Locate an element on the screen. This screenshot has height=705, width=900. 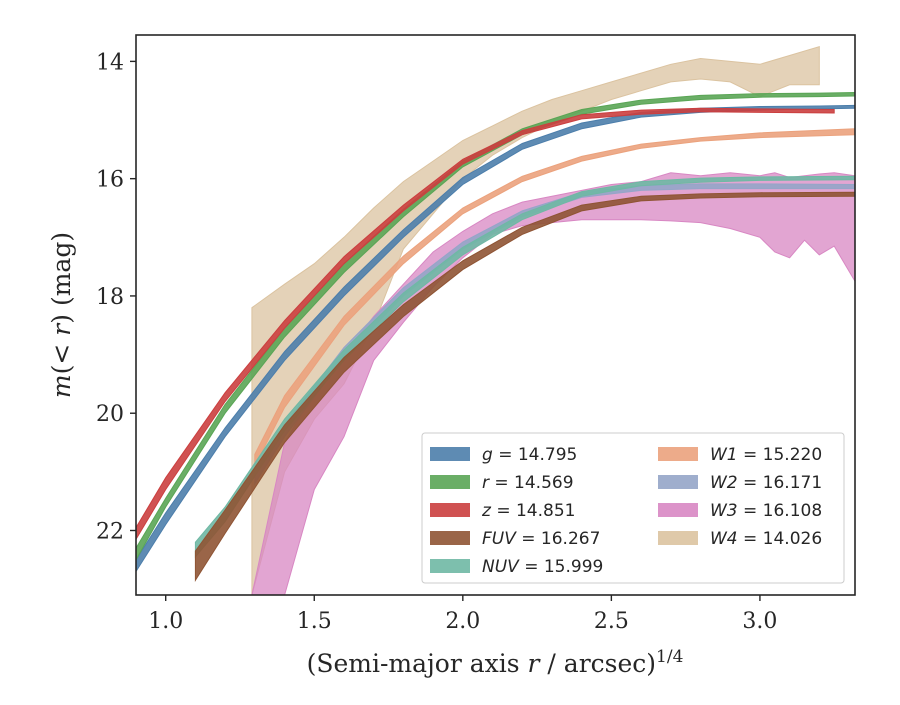
legend-frame is located at coordinates (633, 508).